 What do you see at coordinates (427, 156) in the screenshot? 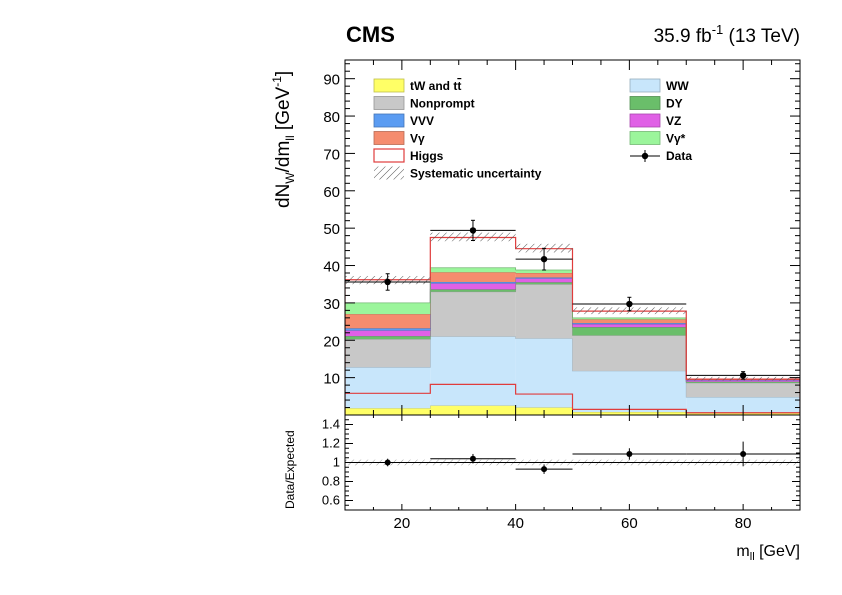
I see `legend-label: Higgs` at bounding box center [427, 156].